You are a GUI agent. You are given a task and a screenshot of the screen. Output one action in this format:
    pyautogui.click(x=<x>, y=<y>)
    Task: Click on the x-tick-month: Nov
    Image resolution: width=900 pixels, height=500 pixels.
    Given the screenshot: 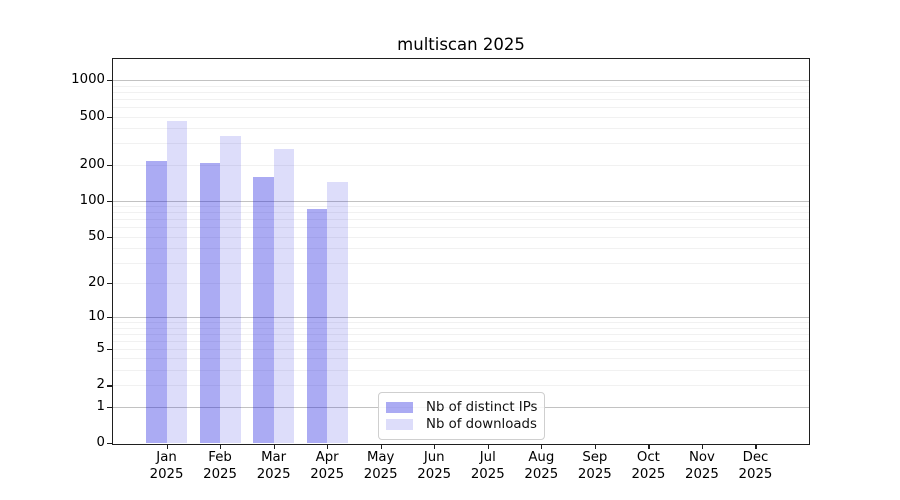 What is the action you would take?
    pyautogui.click(x=701, y=457)
    